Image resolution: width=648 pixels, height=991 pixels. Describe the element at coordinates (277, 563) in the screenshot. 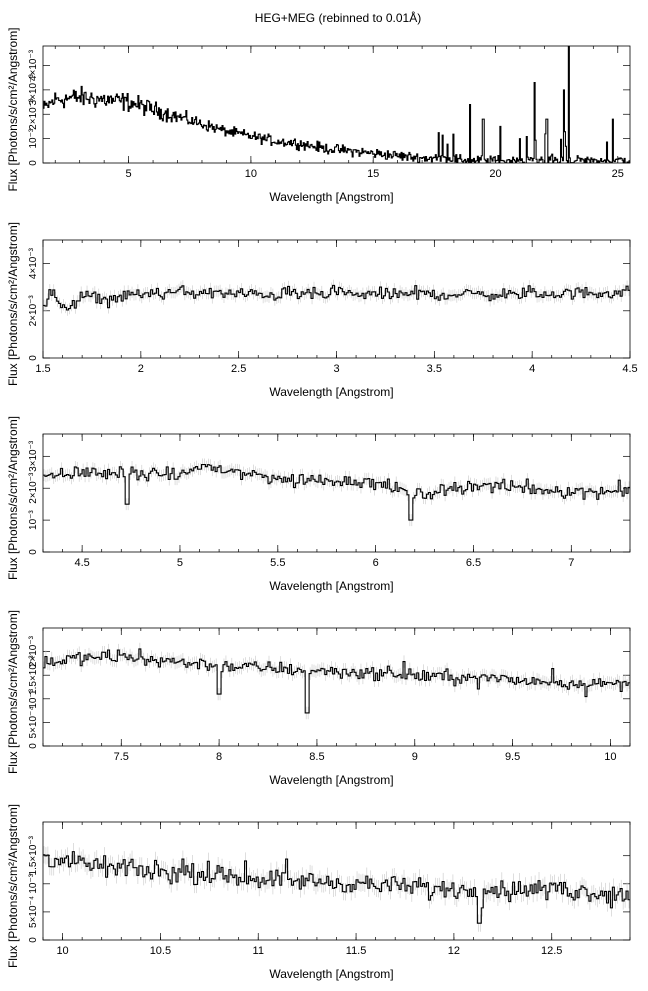

I see `x-tick-label: 5.5` at that location.